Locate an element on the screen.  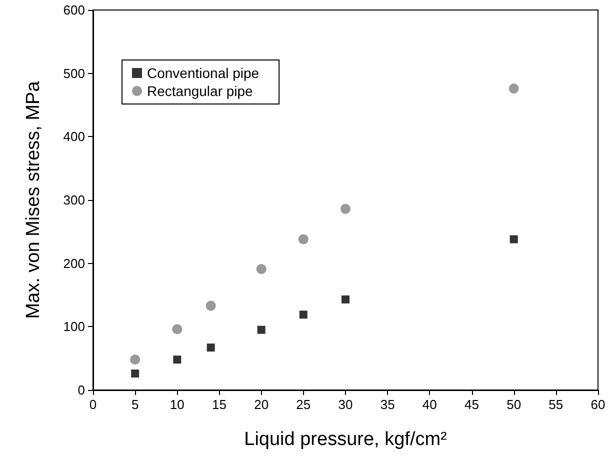
legend-label: Conventional pipe is located at coordinates (203, 73).